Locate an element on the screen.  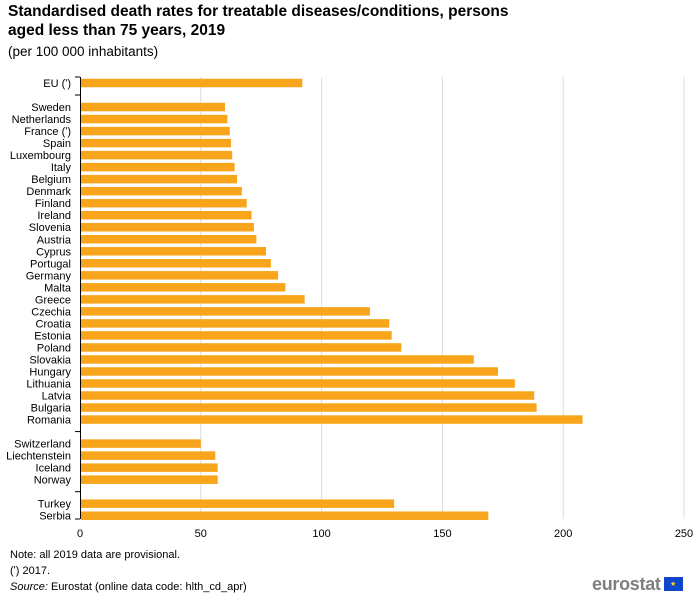
category-label: Norway is located at coordinates (53, 481).